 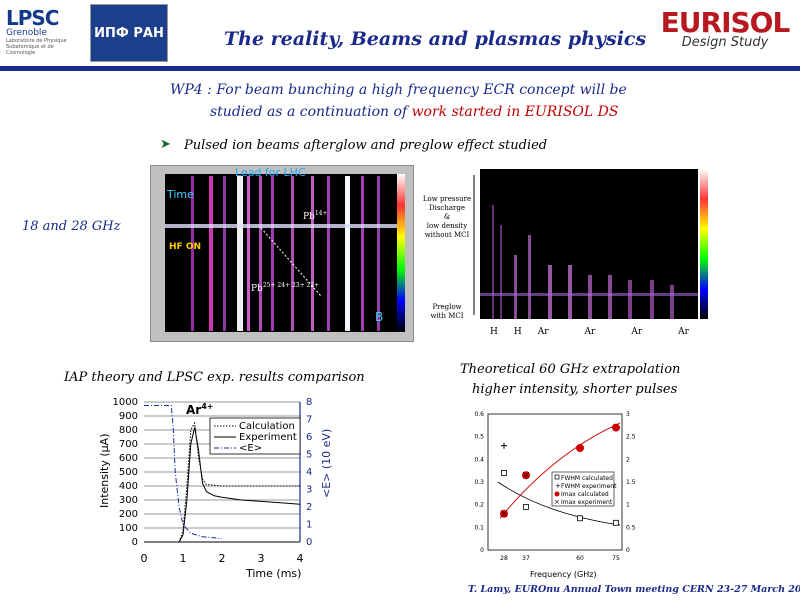 I want to click on b-label: B, so click(x=379, y=317).